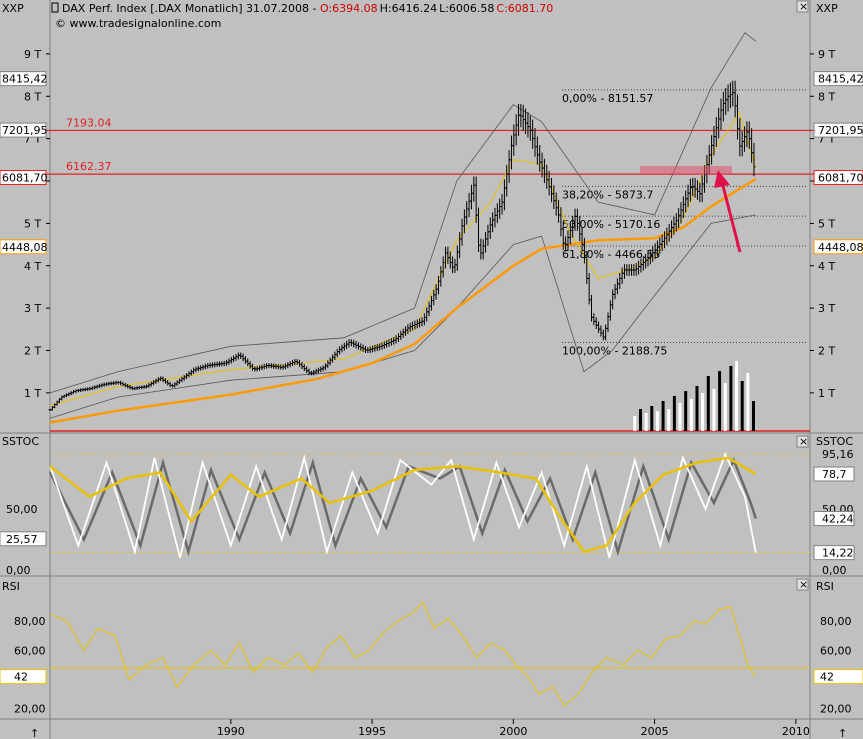 Image resolution: width=863 pixels, height=739 pixels. Describe the element at coordinates (836, 650) in the screenshot. I see `rsi-right-label: 60,00` at that location.